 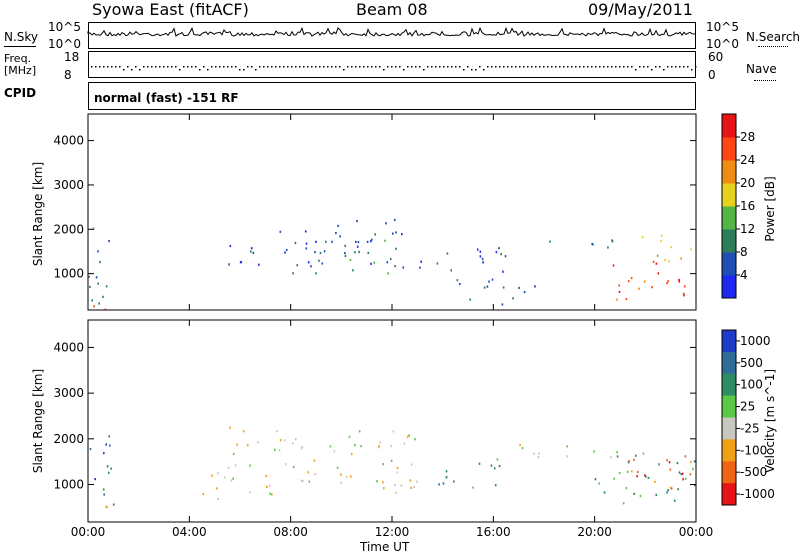 I want to click on cpid-strip, so click(x=392, y=96).